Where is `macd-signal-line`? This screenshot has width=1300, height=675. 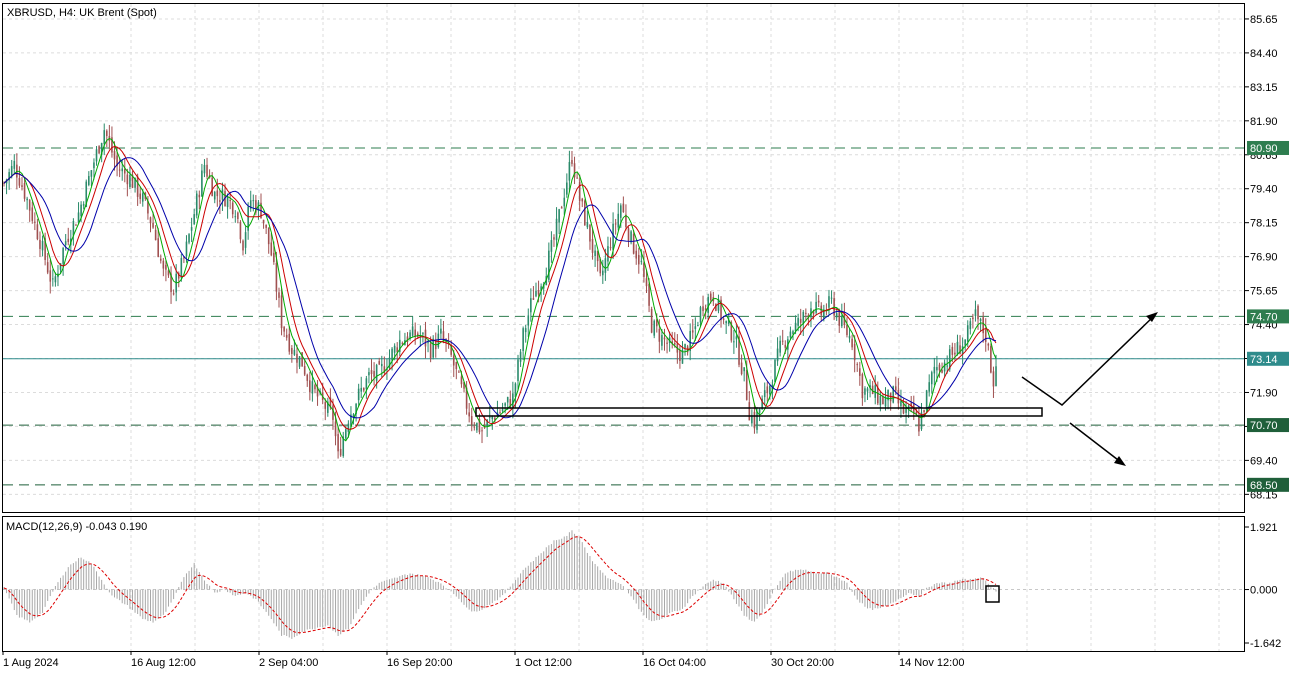
macd-signal-line is located at coordinates (500, 585).